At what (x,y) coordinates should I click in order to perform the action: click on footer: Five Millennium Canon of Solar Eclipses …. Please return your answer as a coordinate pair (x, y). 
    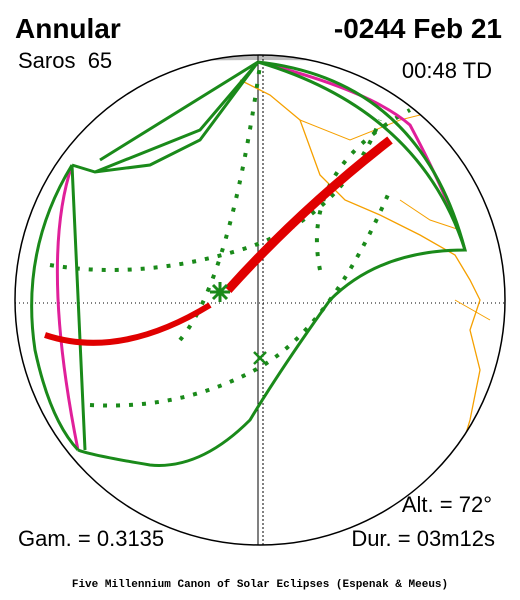
    Looking at the image, I should click on (260, 585).